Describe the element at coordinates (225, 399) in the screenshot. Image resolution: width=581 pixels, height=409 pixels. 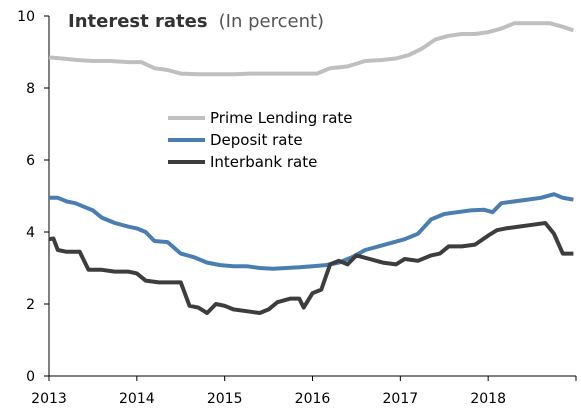
I see `x-tick-label: 2015` at that location.